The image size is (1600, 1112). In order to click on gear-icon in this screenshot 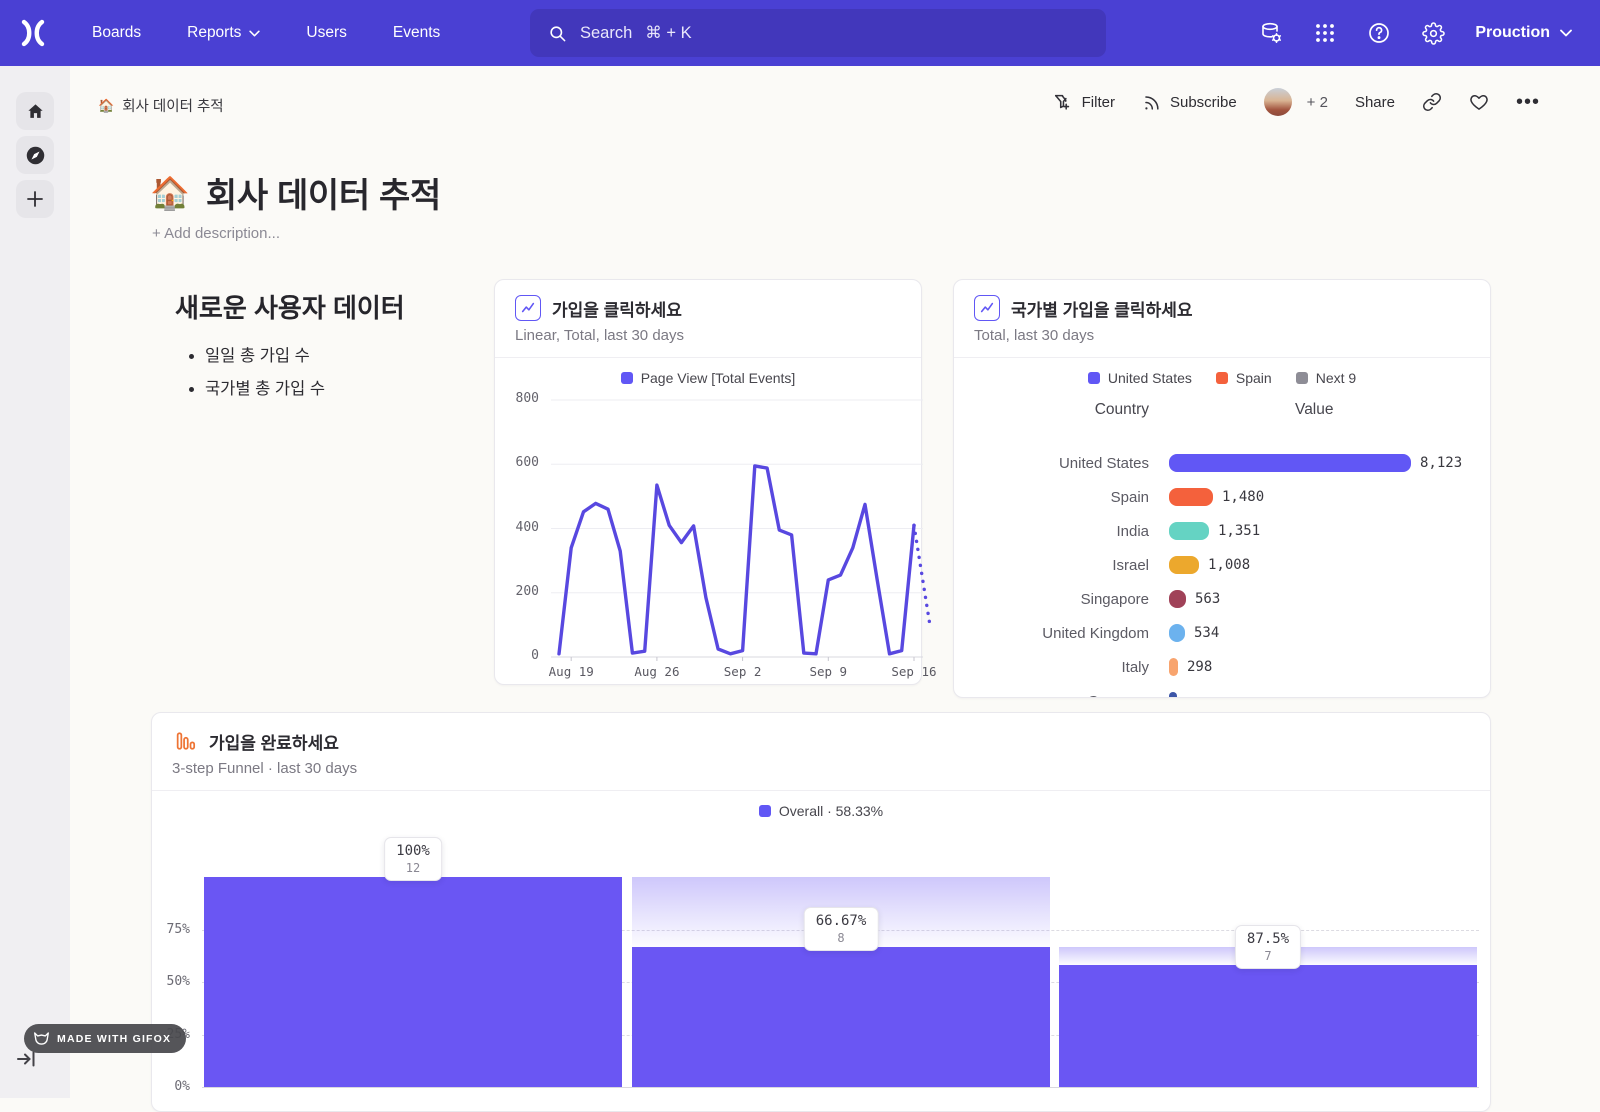, I will do `click(1433, 33)`.